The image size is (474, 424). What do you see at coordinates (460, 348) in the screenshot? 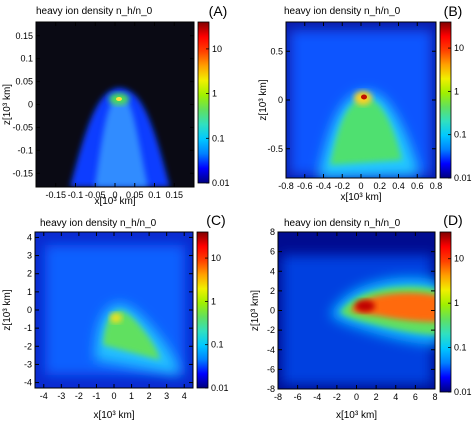
I see `panel-d-colorbar-label: 0.1` at bounding box center [460, 348].